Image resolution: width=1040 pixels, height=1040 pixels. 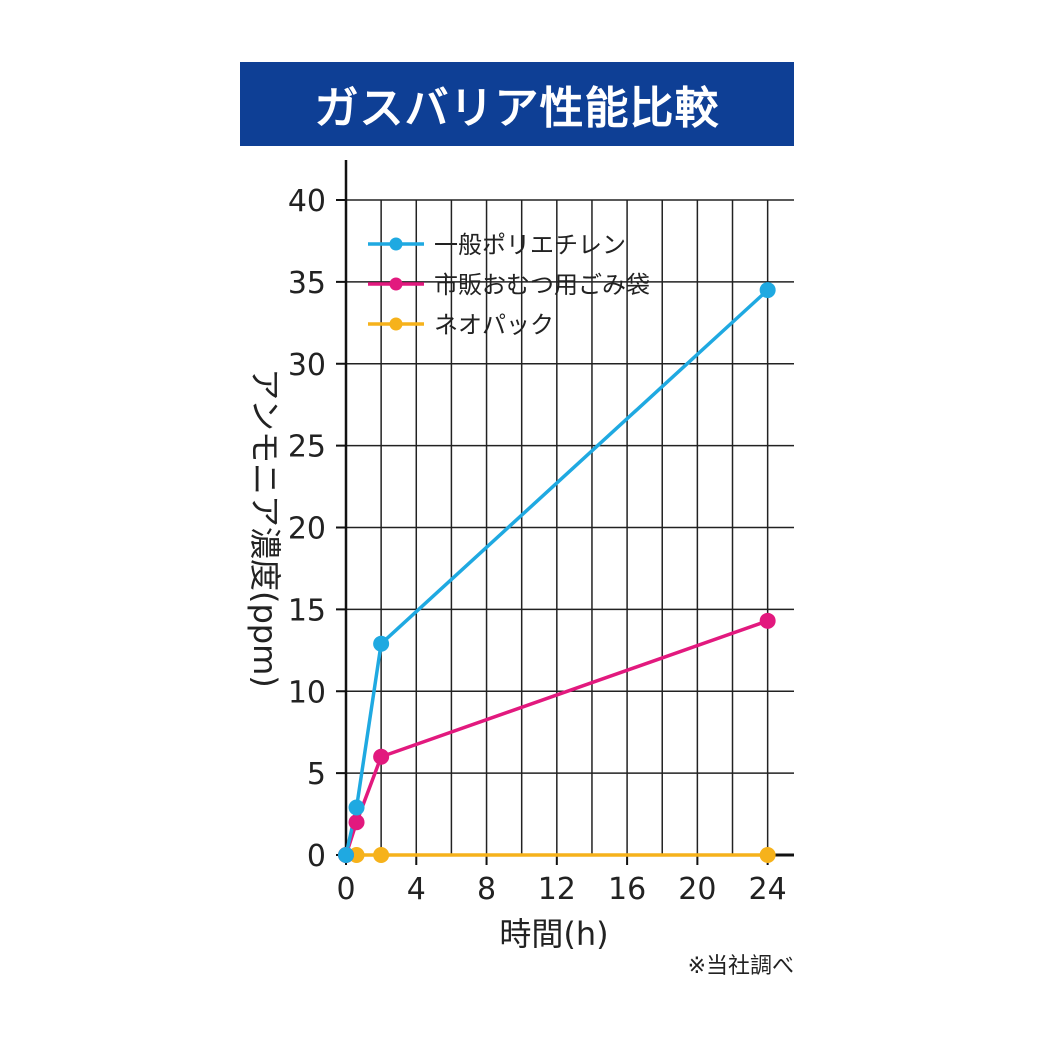 What do you see at coordinates (307, 283) in the screenshot?
I see `y-tick-label-7: 35` at bounding box center [307, 283].